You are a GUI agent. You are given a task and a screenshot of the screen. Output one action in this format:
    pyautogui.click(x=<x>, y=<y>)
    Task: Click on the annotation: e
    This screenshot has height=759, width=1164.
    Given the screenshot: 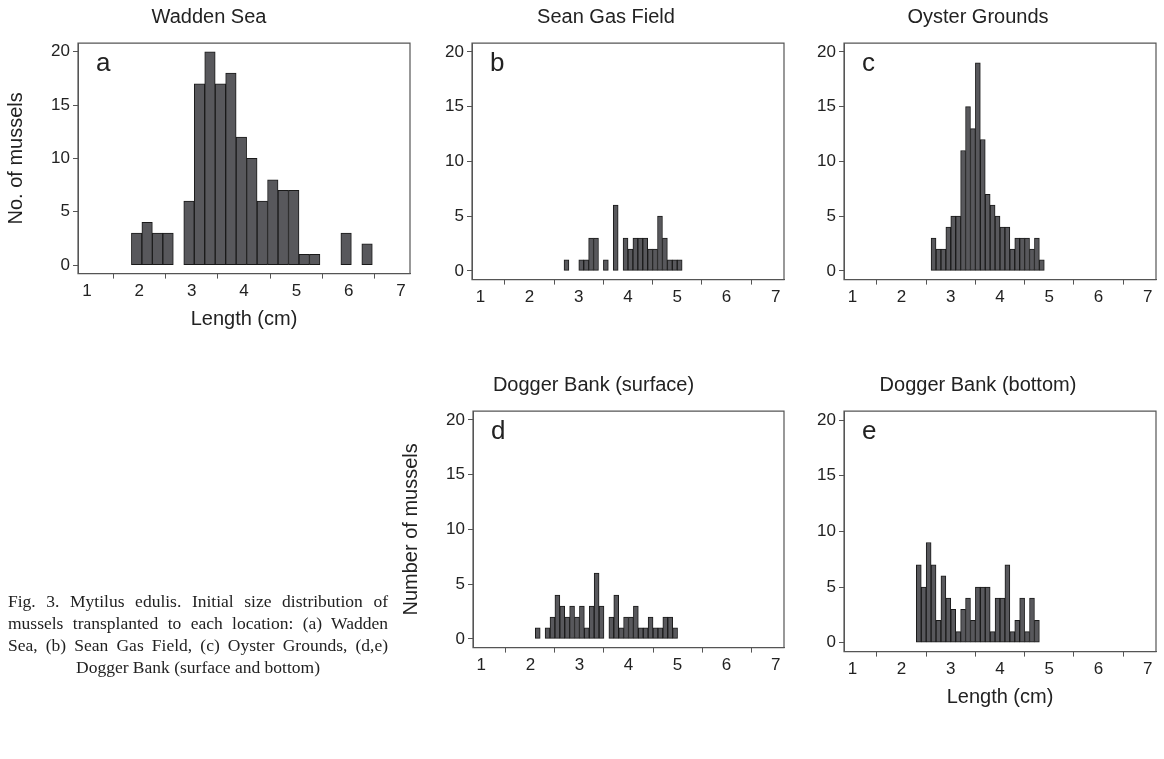 What is the action you would take?
    pyautogui.click(x=869, y=430)
    